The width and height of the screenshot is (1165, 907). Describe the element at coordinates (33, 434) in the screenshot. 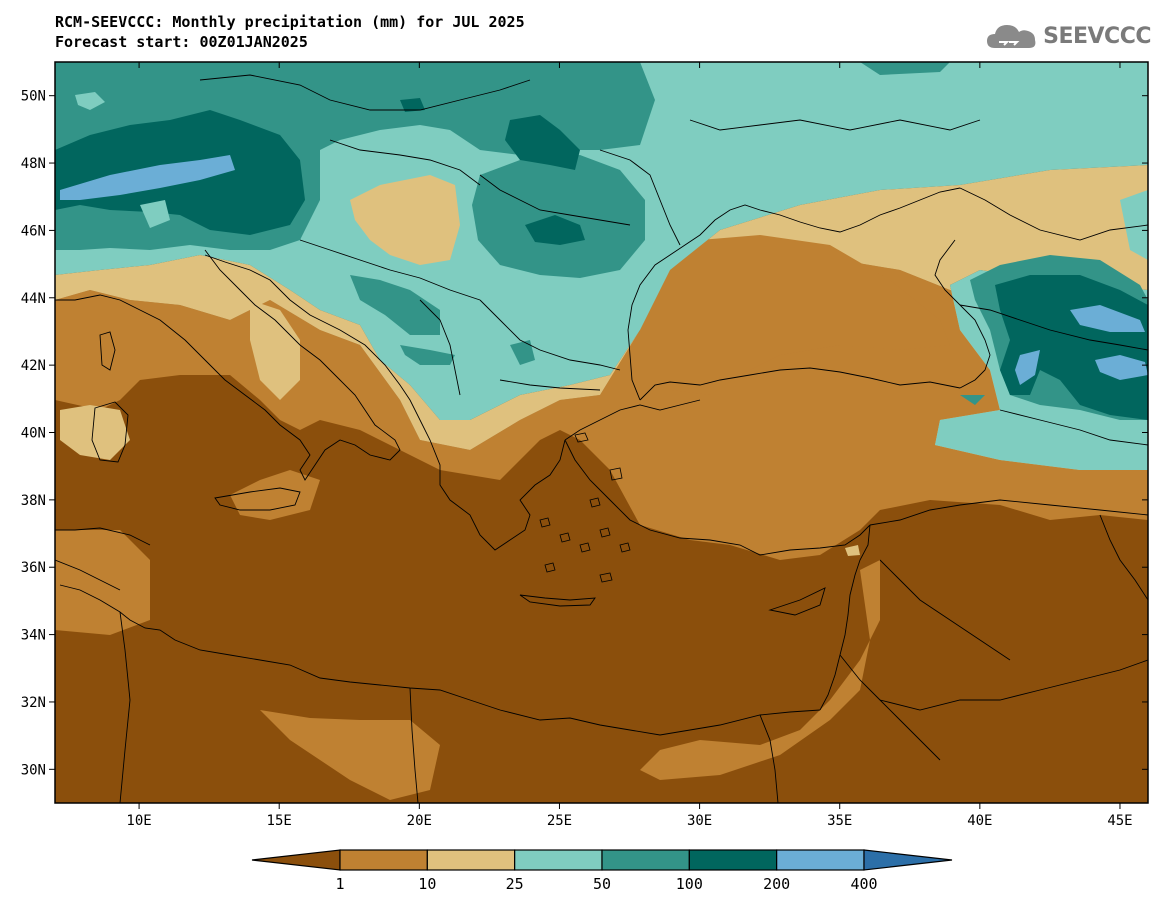

I see `lat-tick-label: 40N` at that location.